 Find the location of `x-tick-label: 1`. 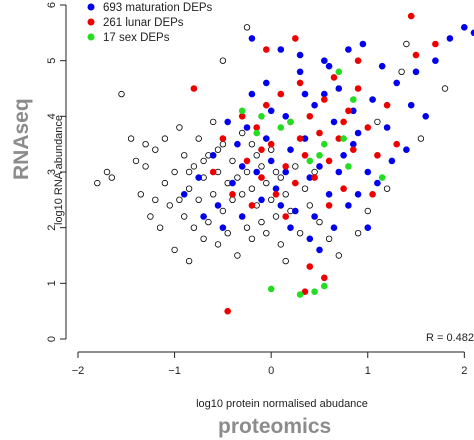

x-tick-label: 1 is located at coordinates (368, 371).